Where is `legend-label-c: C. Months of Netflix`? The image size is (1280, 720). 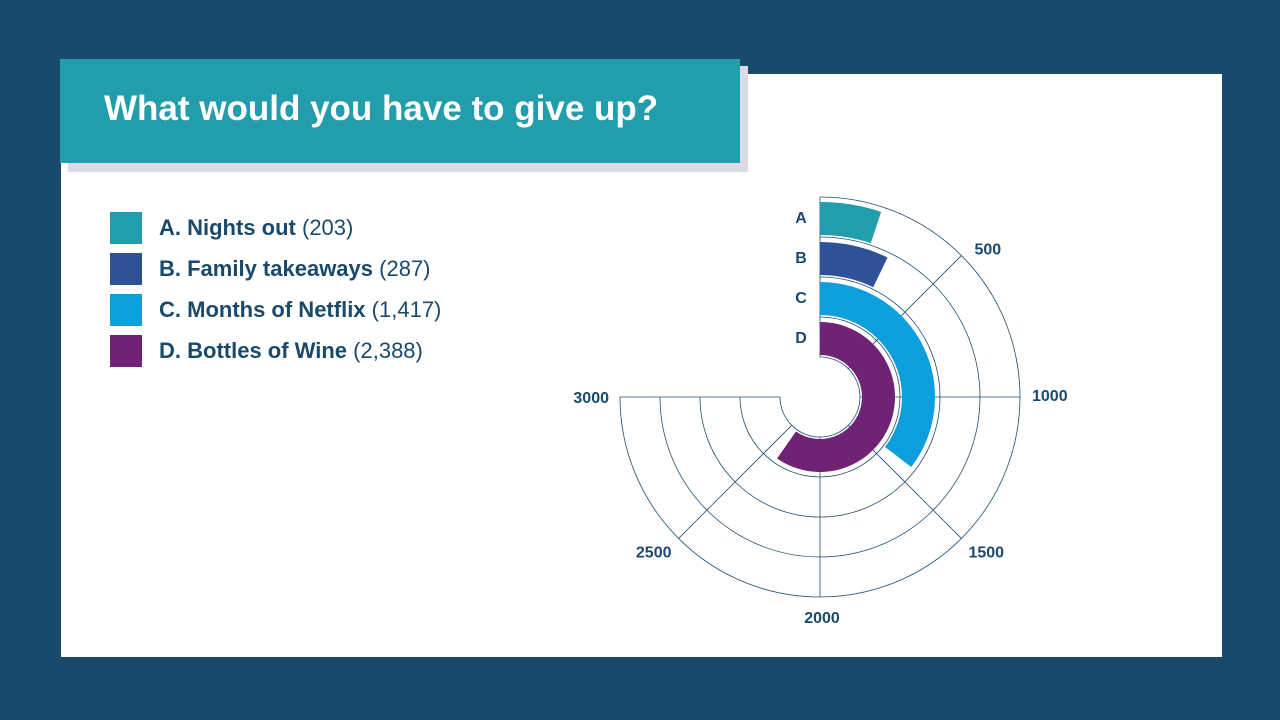 legend-label-c: C. Months of Netflix is located at coordinates (262, 309).